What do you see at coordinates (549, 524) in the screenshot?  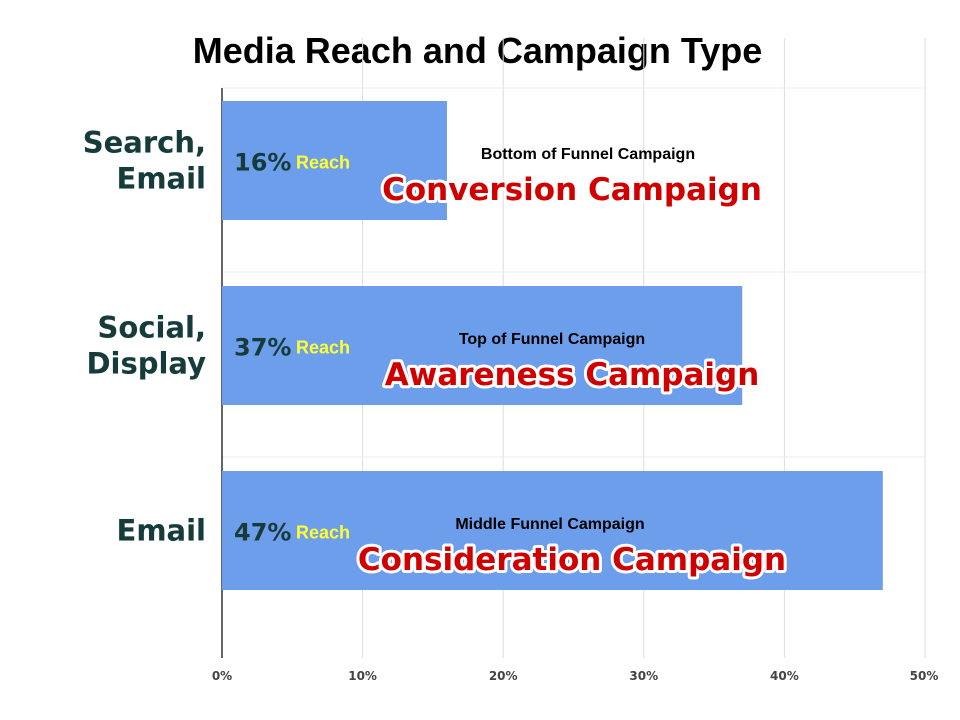 I see `funnel-annotation: Middle Funnel Campaign` at bounding box center [549, 524].